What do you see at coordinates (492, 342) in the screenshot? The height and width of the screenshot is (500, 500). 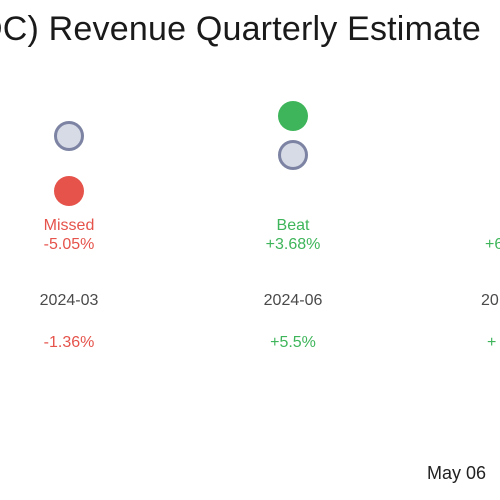 I see `change-percent: +` at bounding box center [492, 342].